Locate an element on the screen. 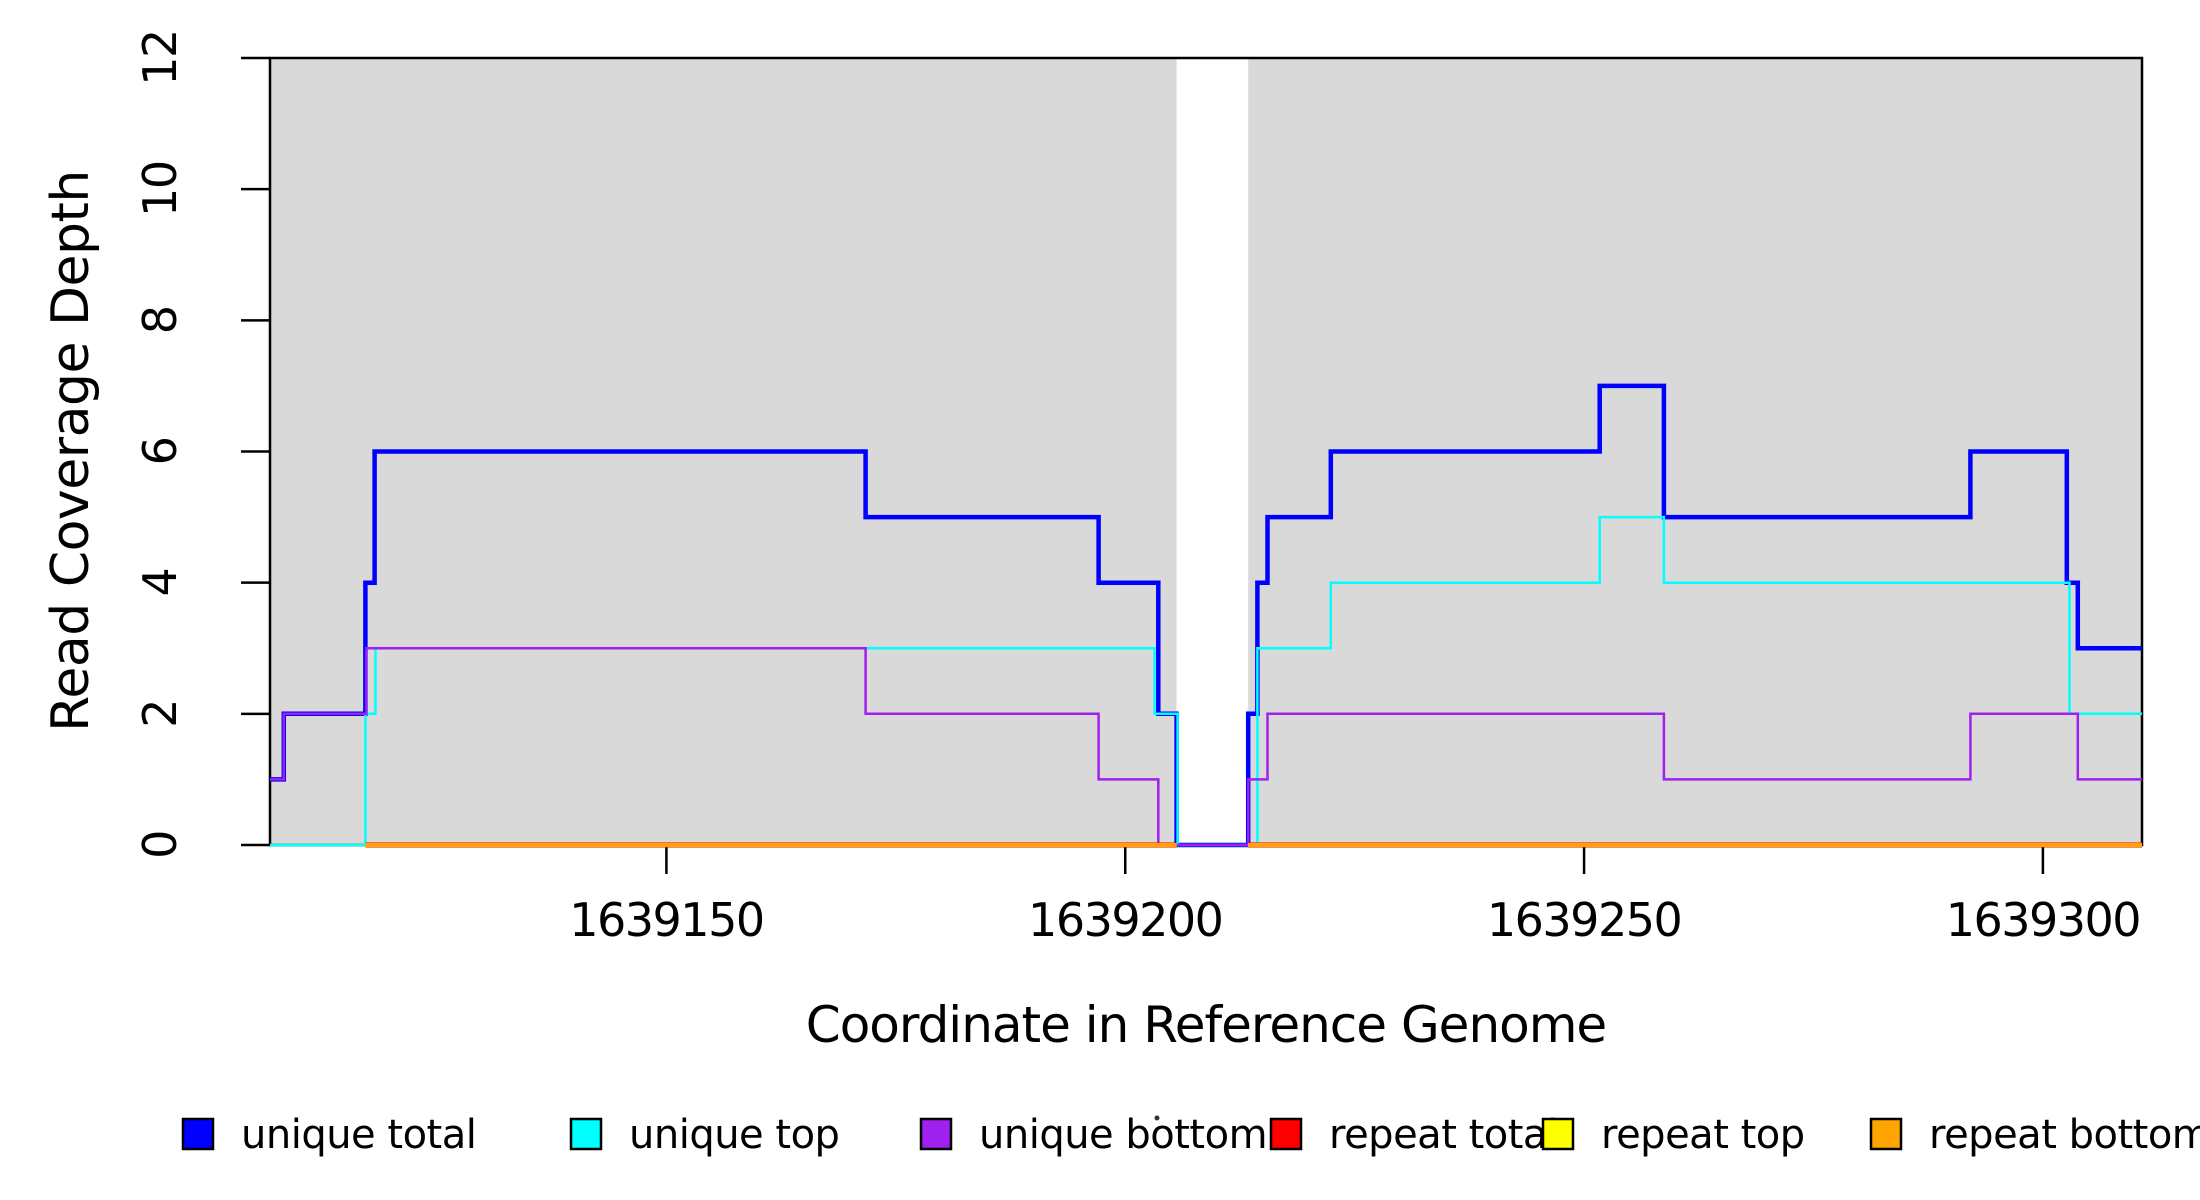  legend-item-unique-total: unique total is located at coordinates (329, 1135).